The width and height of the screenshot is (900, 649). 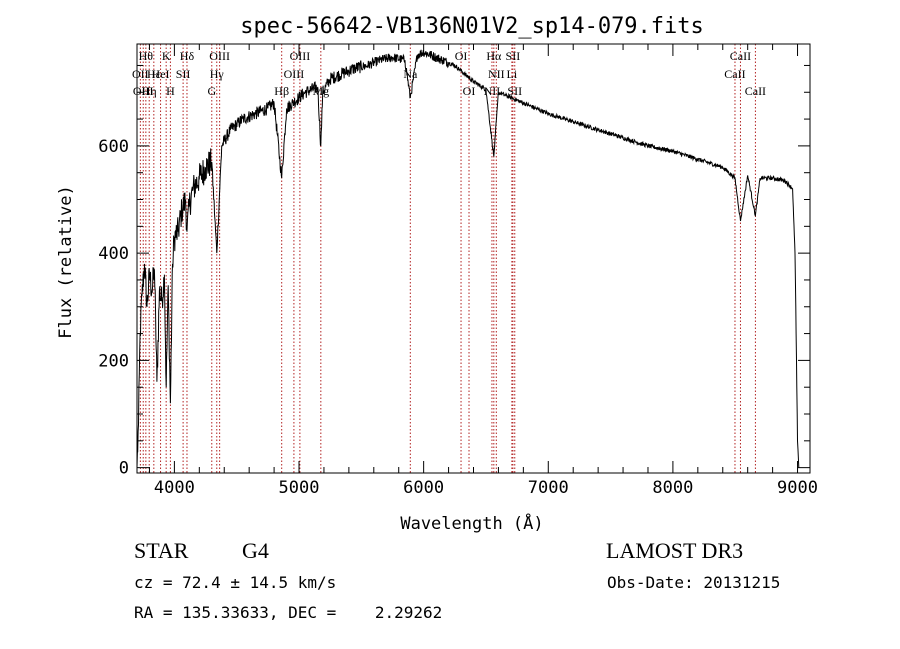 What do you see at coordinates (675, 550) in the screenshot?
I see `survey-name: LAMOST DR3` at bounding box center [675, 550].